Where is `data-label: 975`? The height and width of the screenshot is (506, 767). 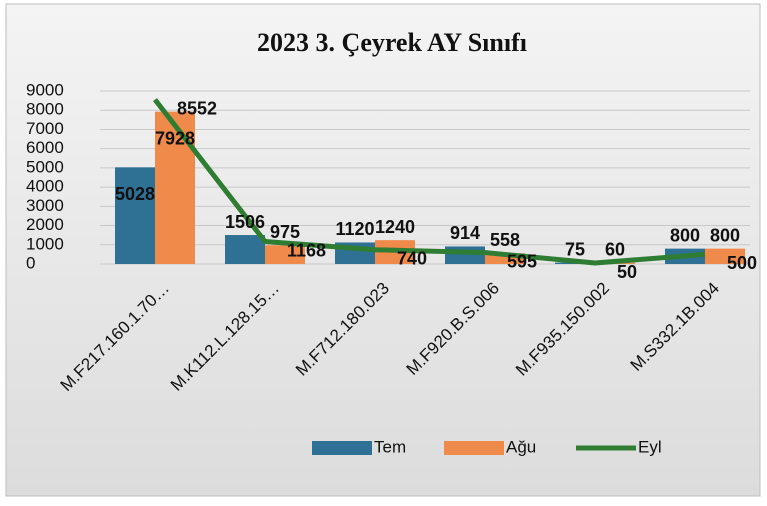 data-label: 975 is located at coordinates (285, 232).